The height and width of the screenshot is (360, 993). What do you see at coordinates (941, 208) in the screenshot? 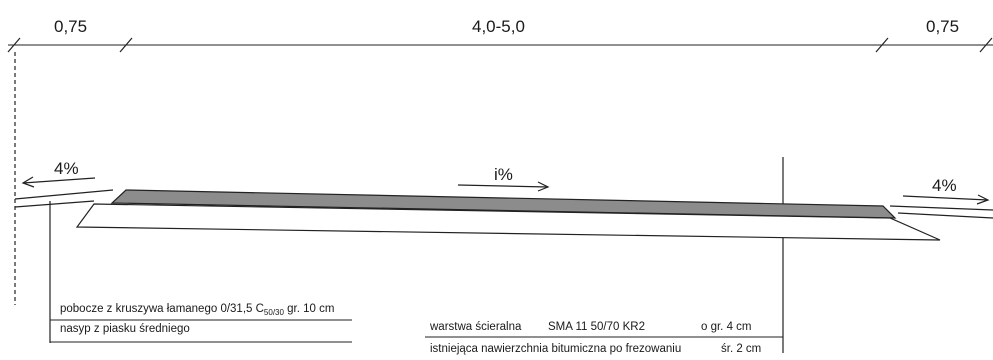
I see `right-shoulder-top-line` at bounding box center [941, 208].